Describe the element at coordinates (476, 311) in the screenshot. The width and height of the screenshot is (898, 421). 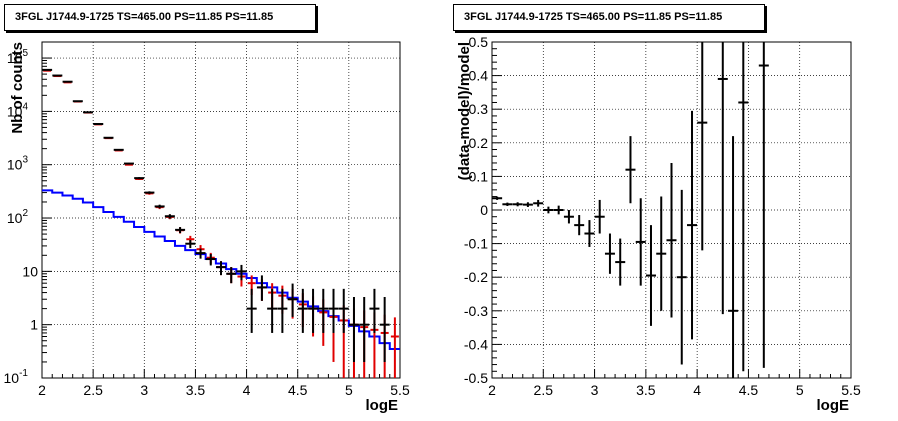
I see `y-tick-label: -0.3` at that location.